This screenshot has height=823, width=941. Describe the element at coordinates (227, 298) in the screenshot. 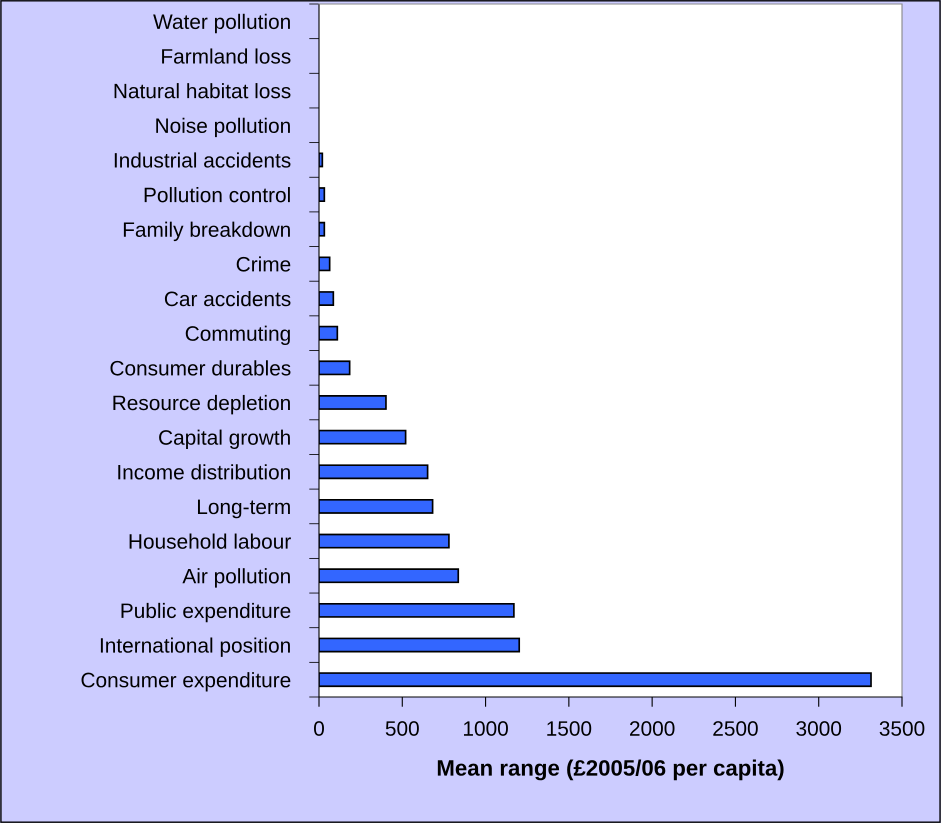

I see `y-tick-label: Car accidents` at that location.